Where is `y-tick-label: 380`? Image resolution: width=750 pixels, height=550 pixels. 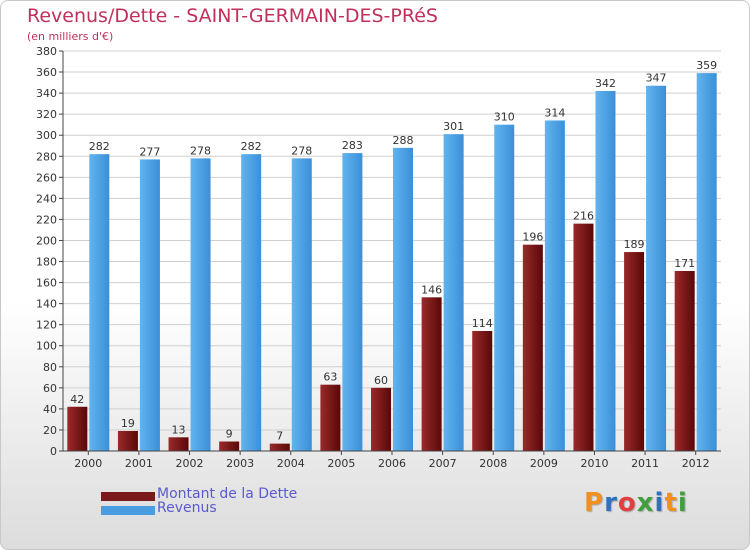
y-tick-label: 380 is located at coordinates (46, 51).